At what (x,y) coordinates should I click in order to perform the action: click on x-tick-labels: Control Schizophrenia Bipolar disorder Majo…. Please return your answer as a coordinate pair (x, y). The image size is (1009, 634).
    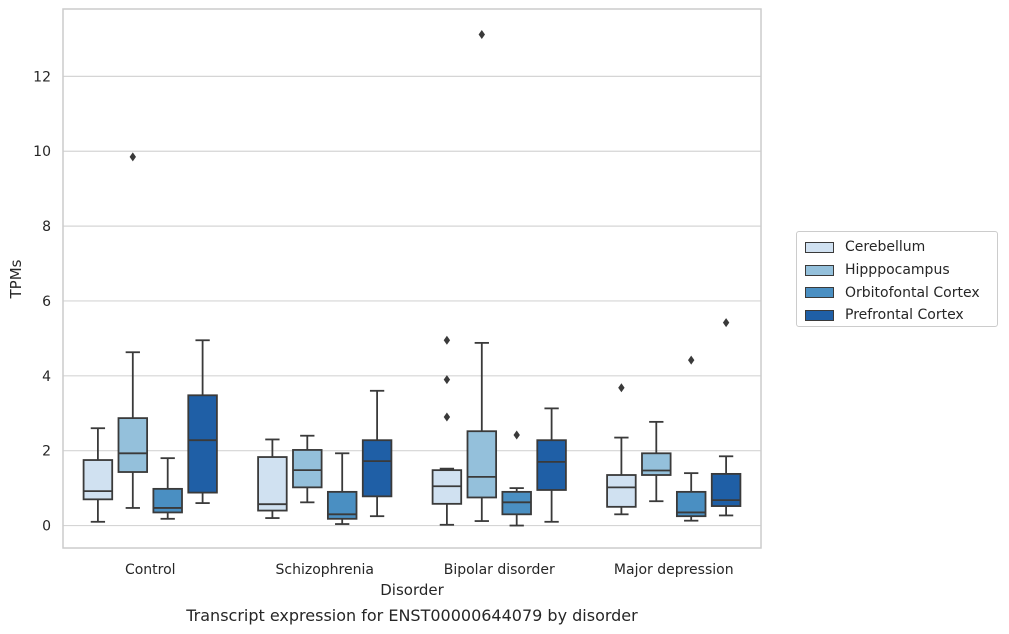
    Looking at the image, I should click on (429, 570).